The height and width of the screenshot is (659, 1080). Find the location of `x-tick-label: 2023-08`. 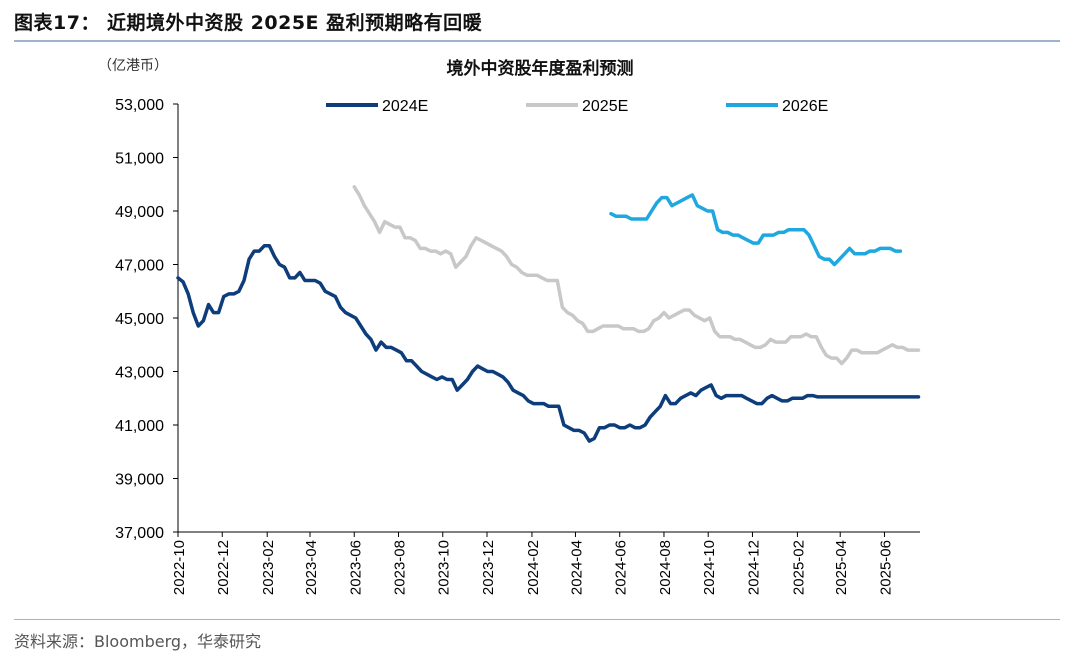

x-tick-label: 2023-08 is located at coordinates (399, 567).